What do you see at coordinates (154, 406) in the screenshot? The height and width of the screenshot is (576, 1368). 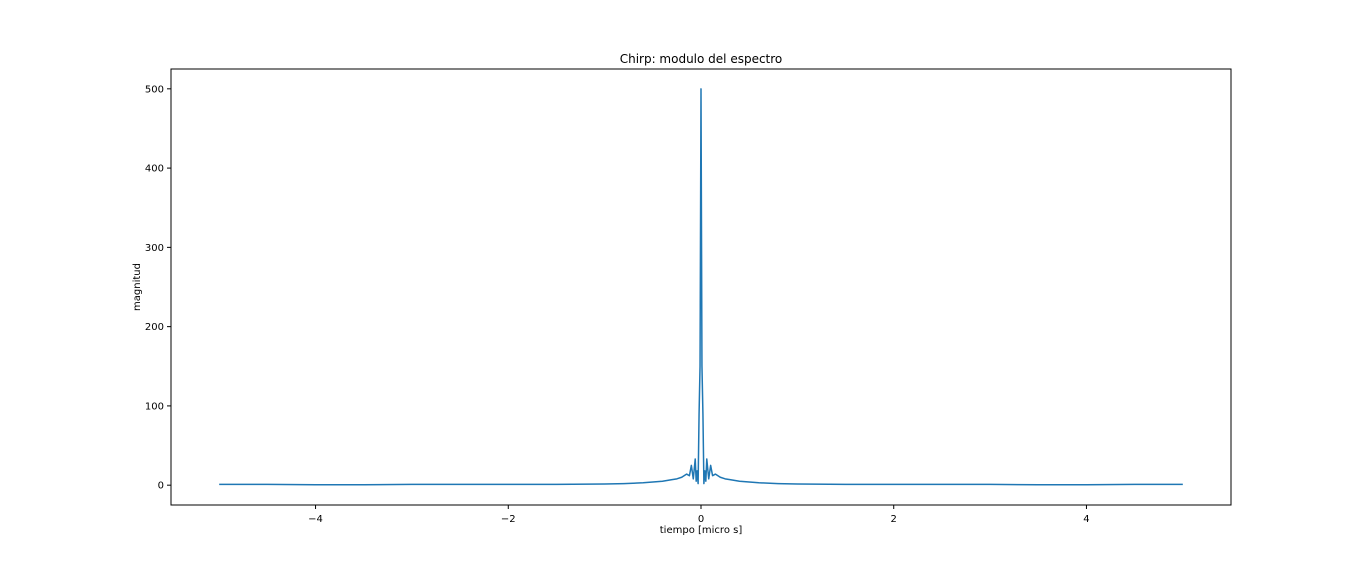 I see `y-tick-label: 100` at bounding box center [154, 406].